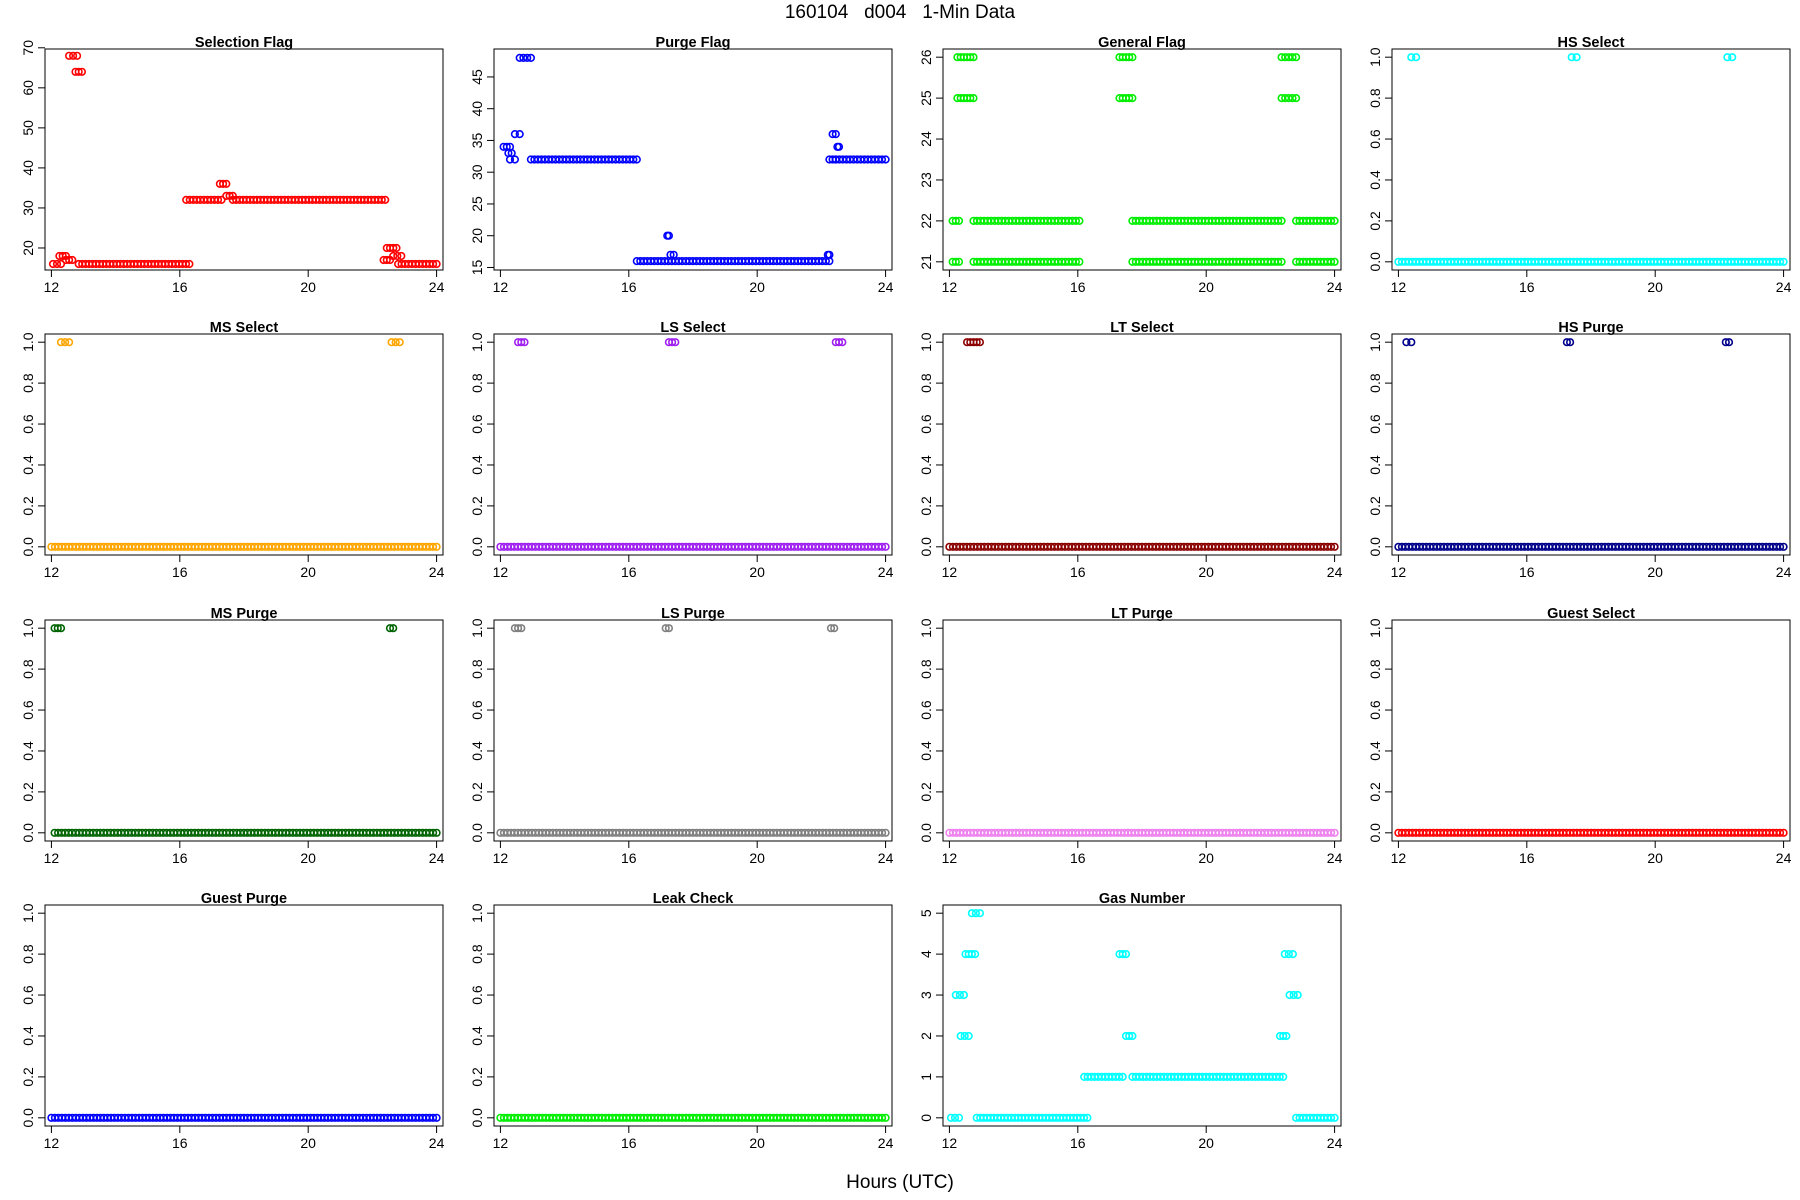 This screenshot has width=1800, height=1200. What do you see at coordinates (1130, 450) in the screenshot?
I see `panel-lt-select: LT Select 12 16 20 24 0.0 0.2 0.4 0.6 0.8 1.0` at bounding box center [1130, 450].